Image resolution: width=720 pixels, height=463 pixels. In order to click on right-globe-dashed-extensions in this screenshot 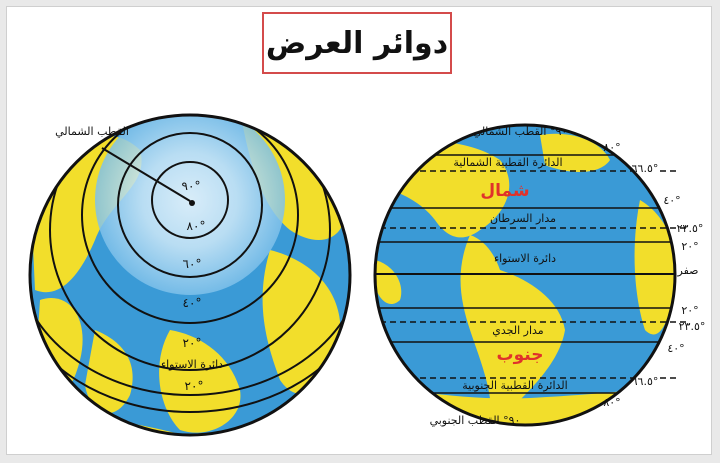, I will do `click(675, 274)`.